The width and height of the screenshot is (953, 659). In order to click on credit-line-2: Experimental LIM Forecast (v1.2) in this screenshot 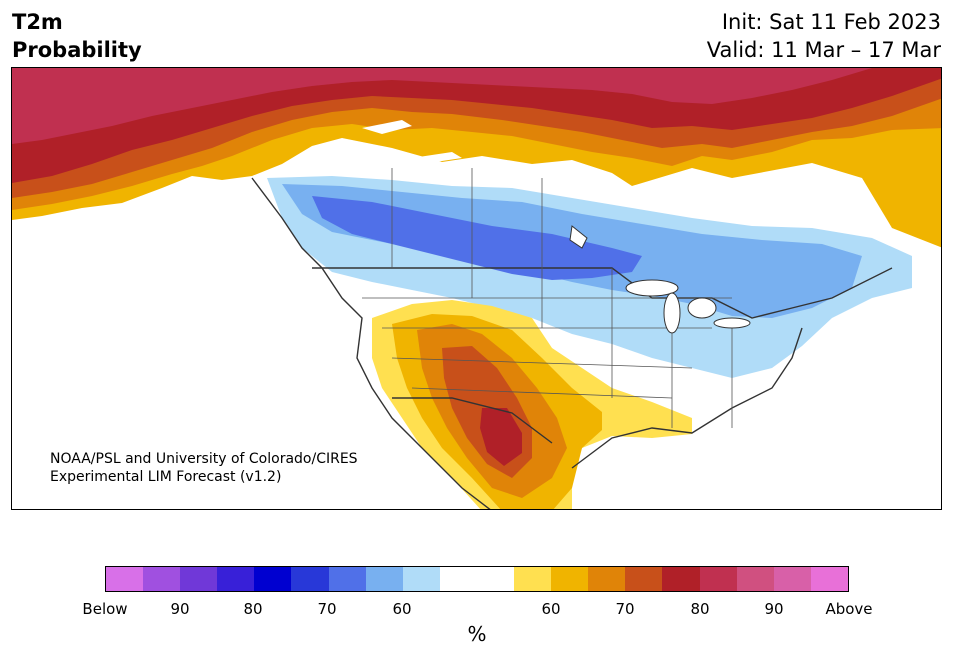, I will do `click(166, 477)`.